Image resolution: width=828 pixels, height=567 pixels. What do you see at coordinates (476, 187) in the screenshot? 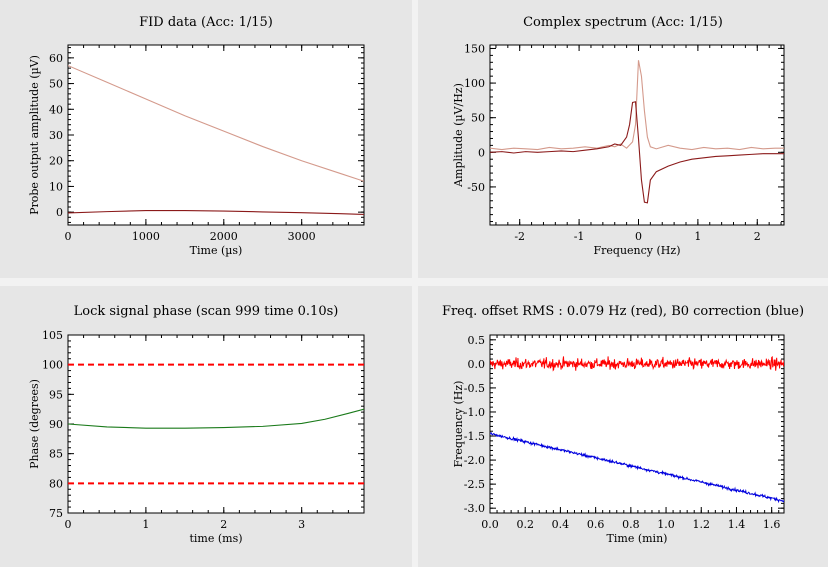
I see `y-tick-label: -50` at bounding box center [476, 187].